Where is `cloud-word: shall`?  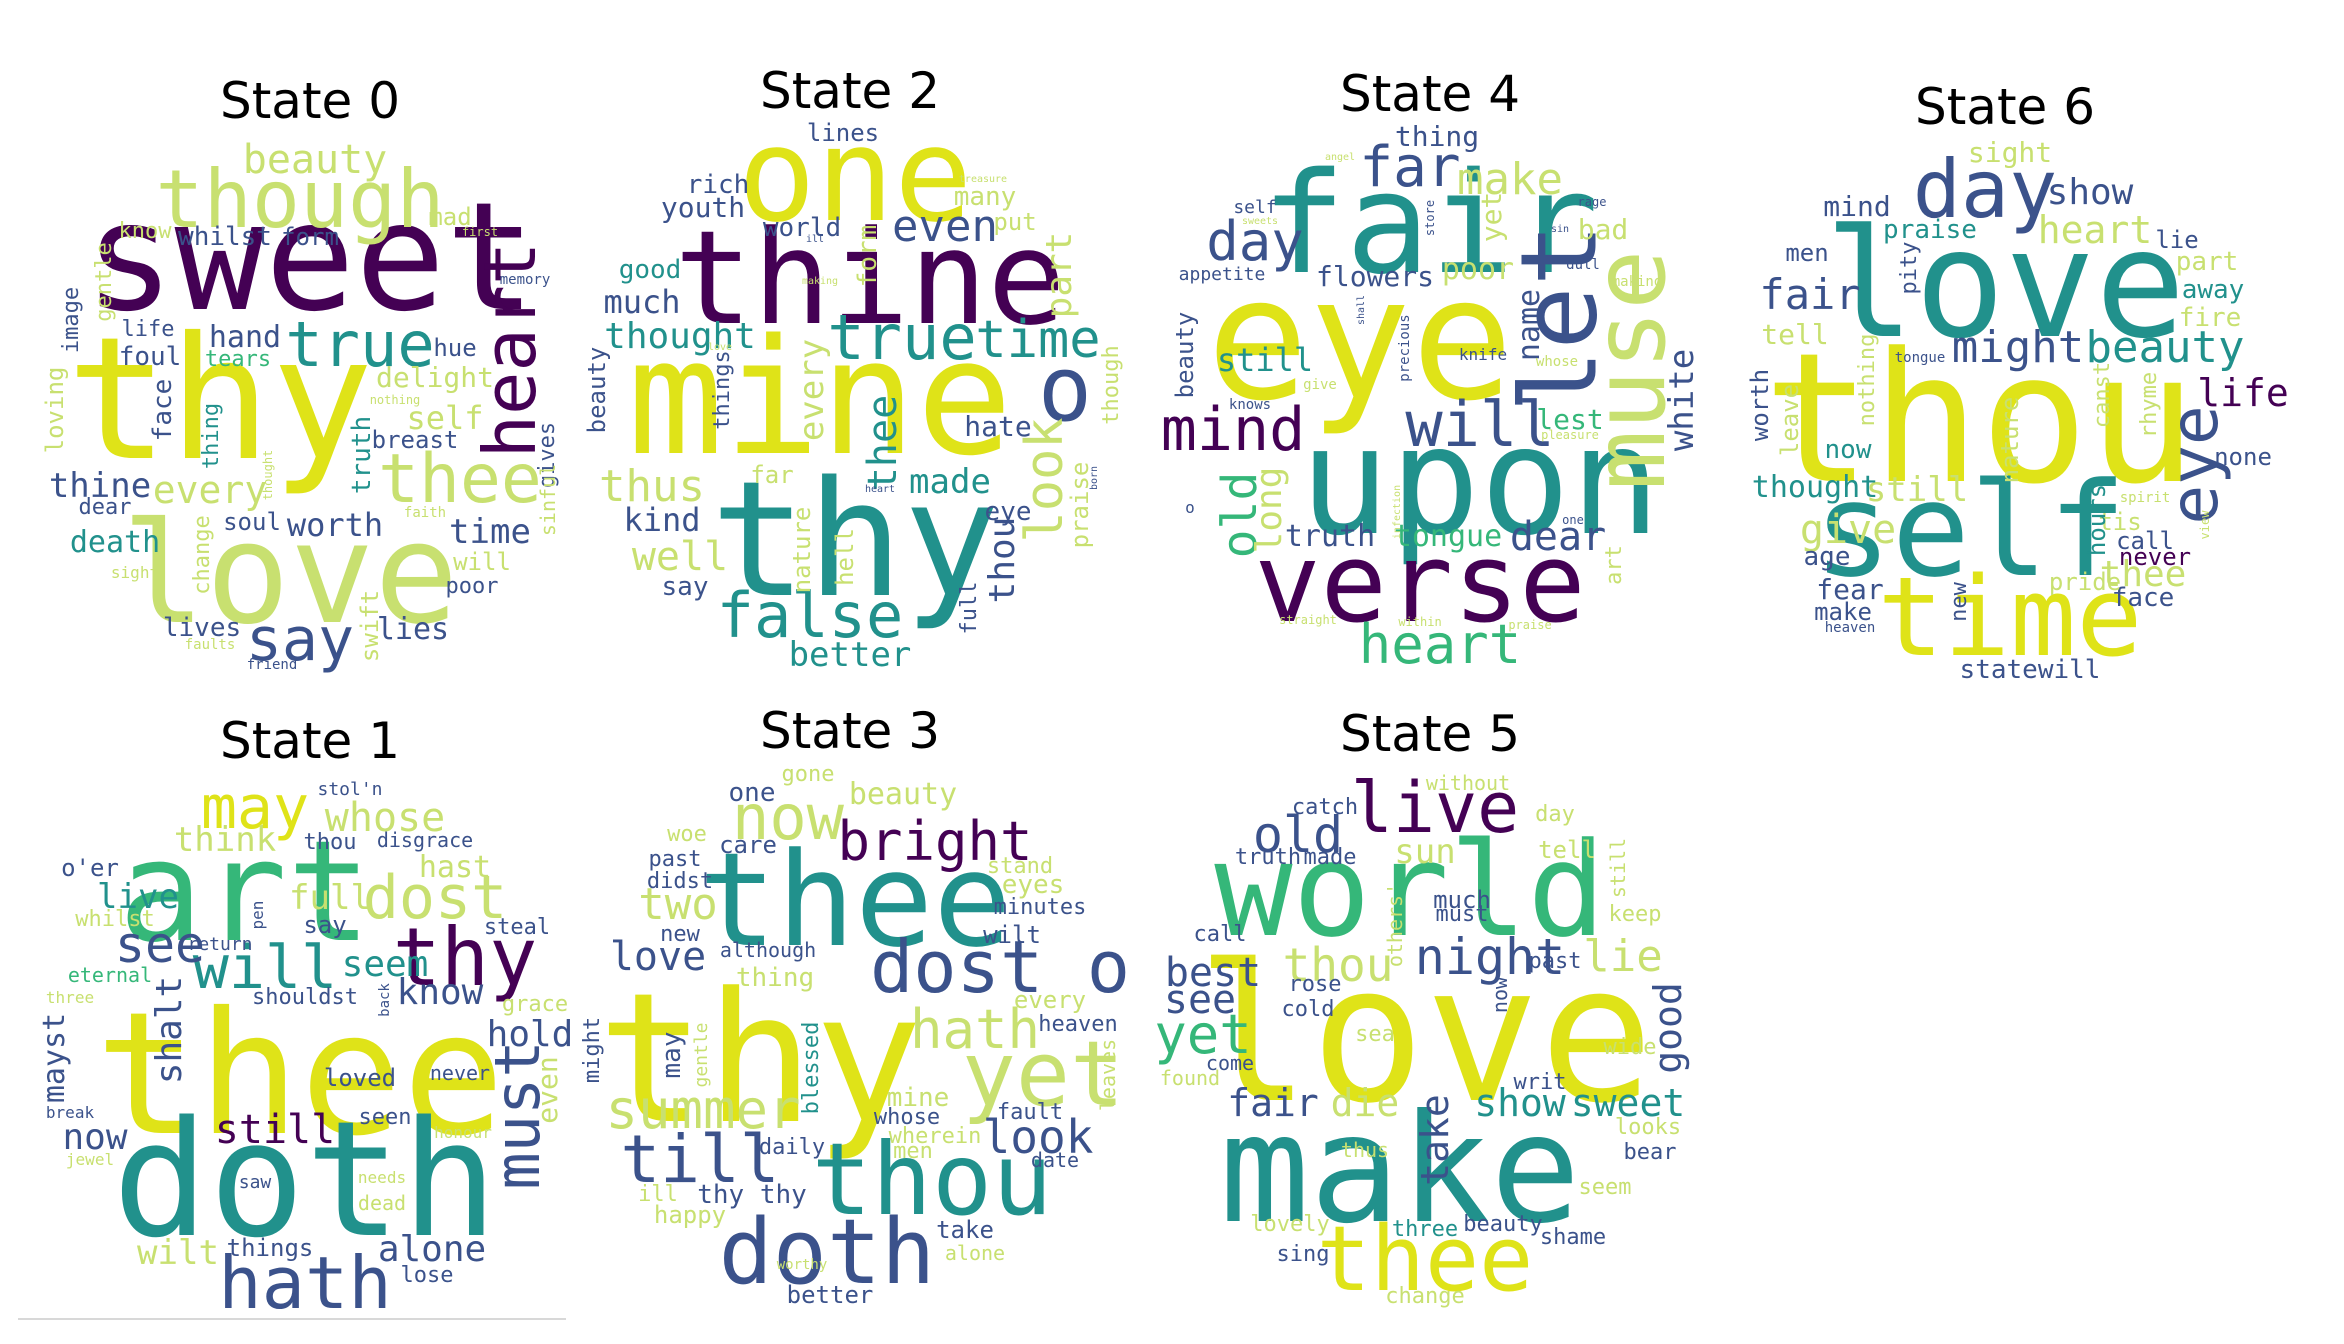 cloud-word: shall is located at coordinates (1361, 310).